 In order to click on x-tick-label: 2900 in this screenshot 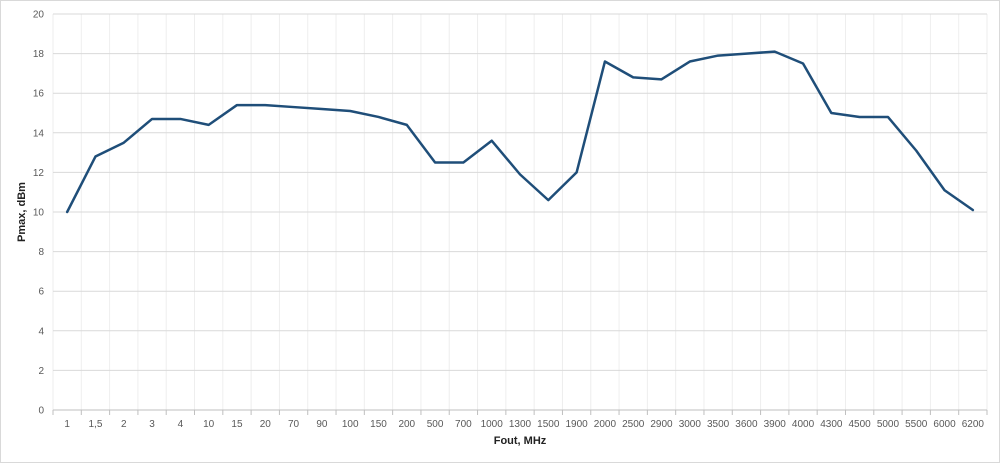, I will do `click(661, 424)`.